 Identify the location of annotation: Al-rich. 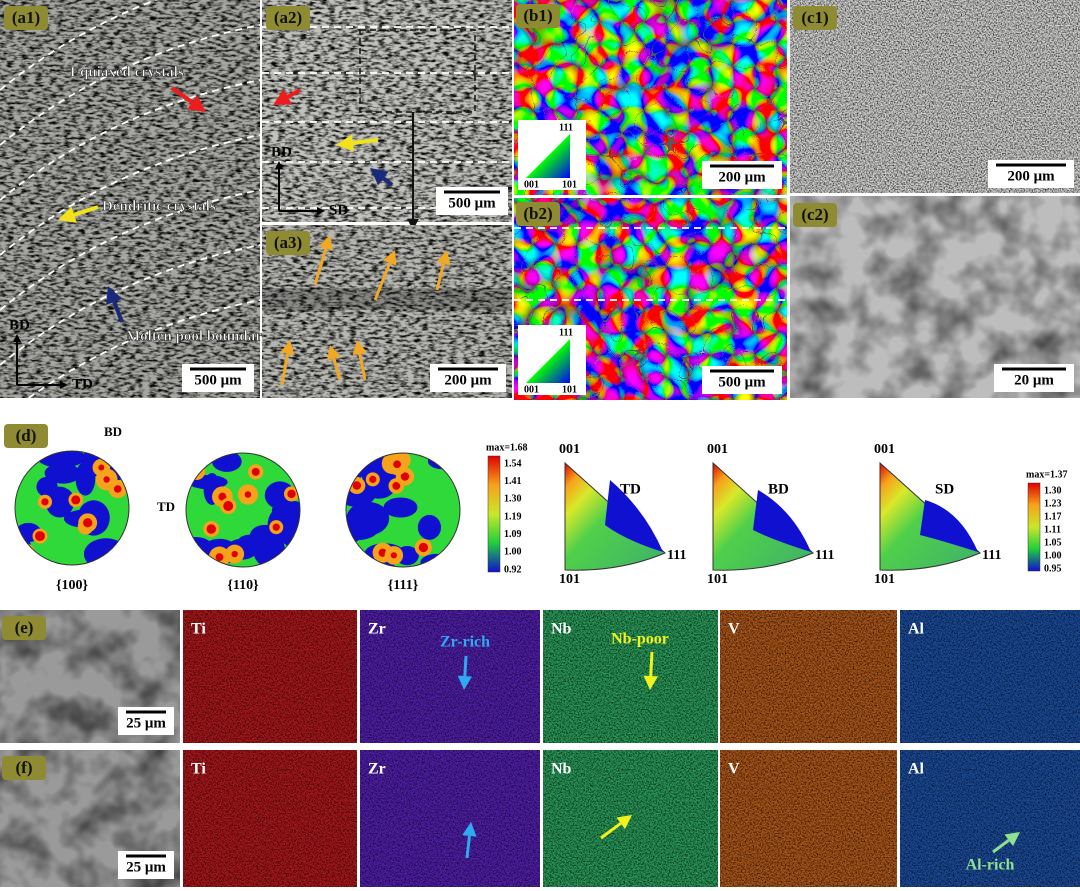
(990, 865).